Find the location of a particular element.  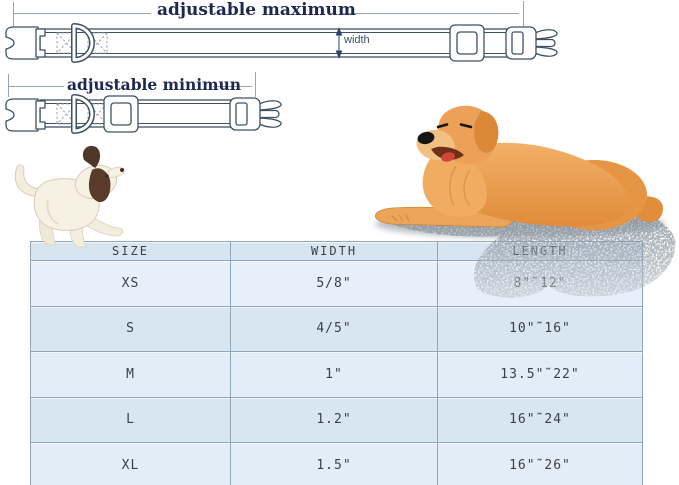

cell-width: 1.2" is located at coordinates (334, 419).